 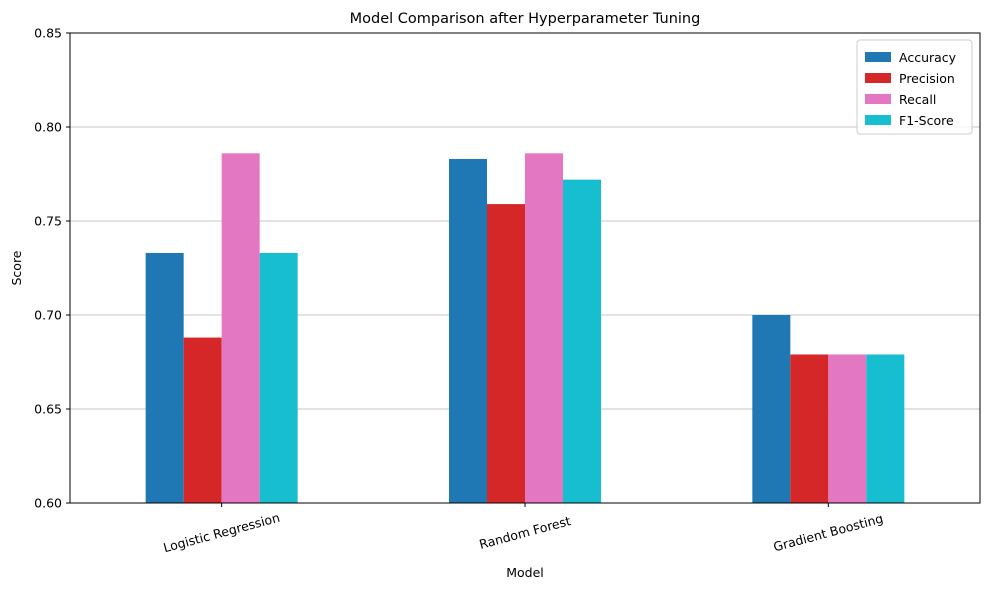 What do you see at coordinates (48, 409) in the screenshot?
I see `y-tick-label: 0.65` at bounding box center [48, 409].